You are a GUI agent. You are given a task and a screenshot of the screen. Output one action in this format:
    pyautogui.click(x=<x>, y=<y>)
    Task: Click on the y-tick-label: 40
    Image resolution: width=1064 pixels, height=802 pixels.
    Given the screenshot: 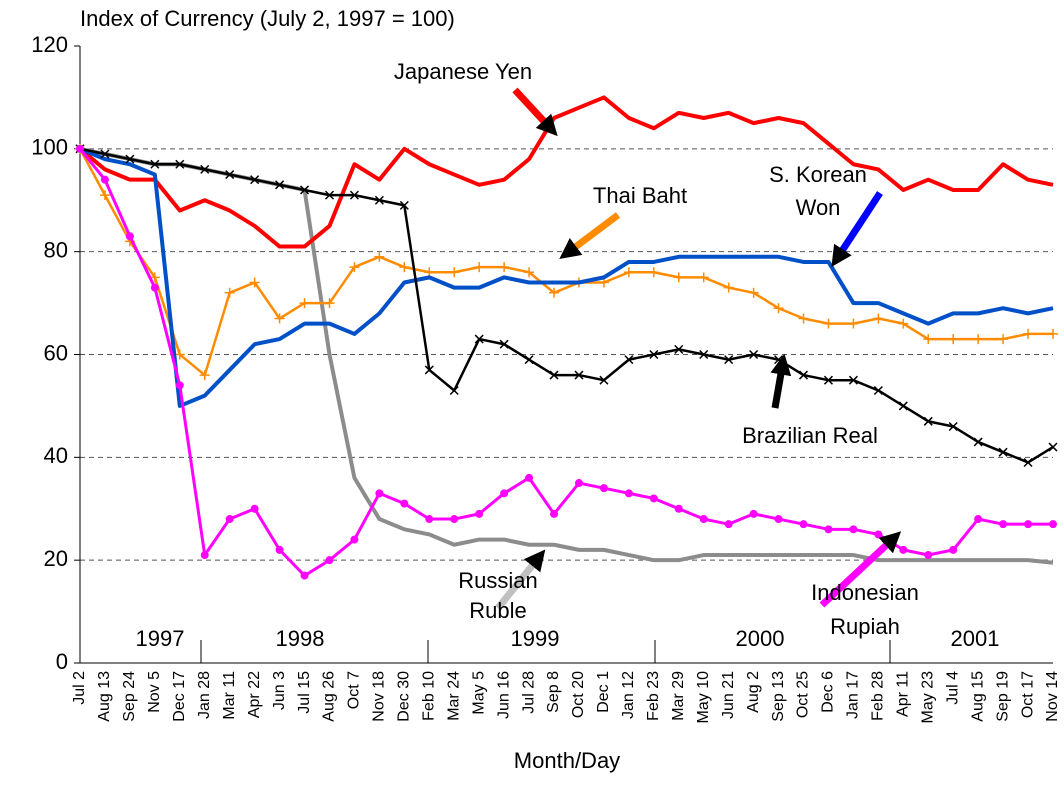 What is the action you would take?
    pyautogui.click(x=56, y=455)
    